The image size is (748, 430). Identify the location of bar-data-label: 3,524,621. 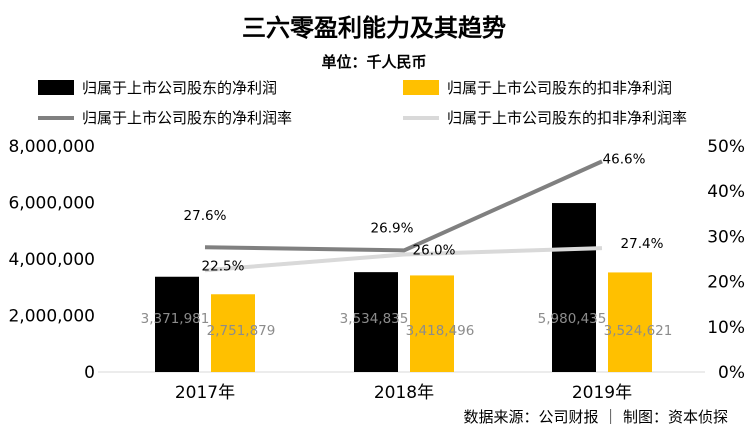
(638, 331).